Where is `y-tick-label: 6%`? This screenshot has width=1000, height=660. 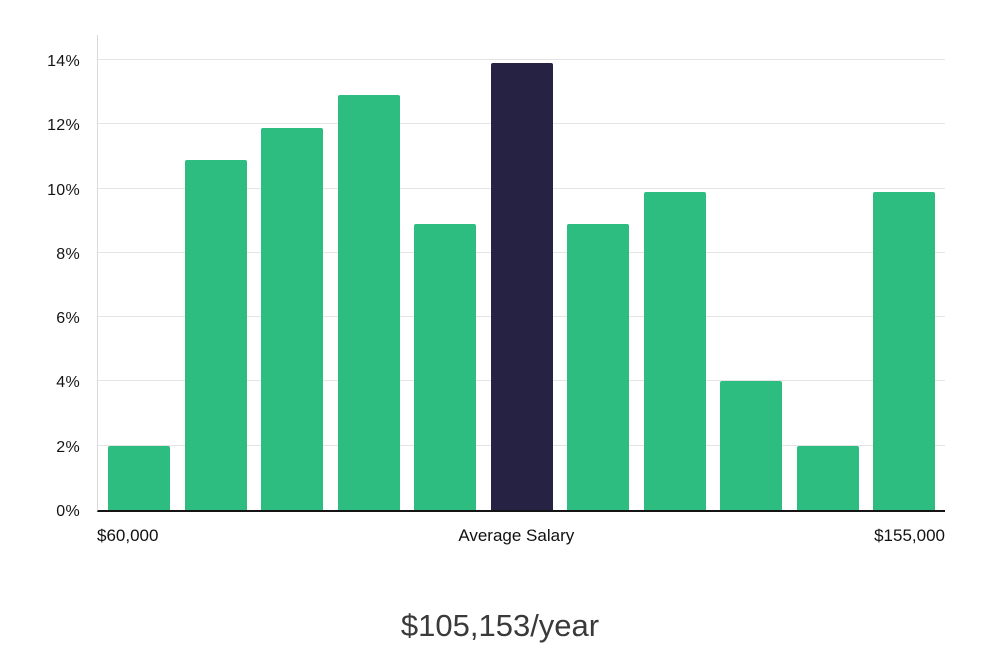 y-tick-label: 6% is located at coordinates (68, 319).